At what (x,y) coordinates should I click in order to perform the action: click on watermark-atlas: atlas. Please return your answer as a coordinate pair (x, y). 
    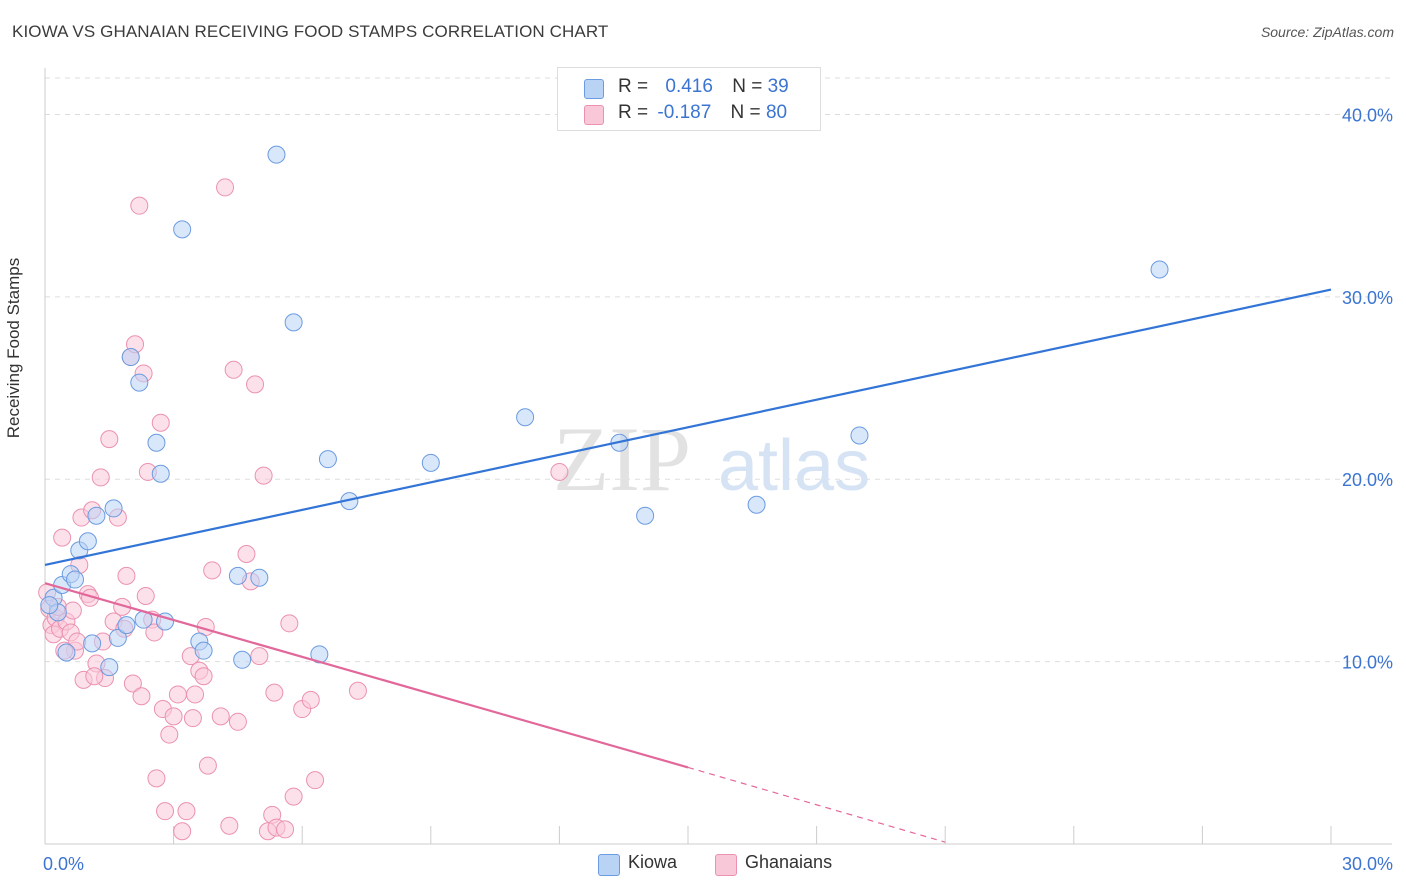
    Looking at the image, I should click on (794, 466).